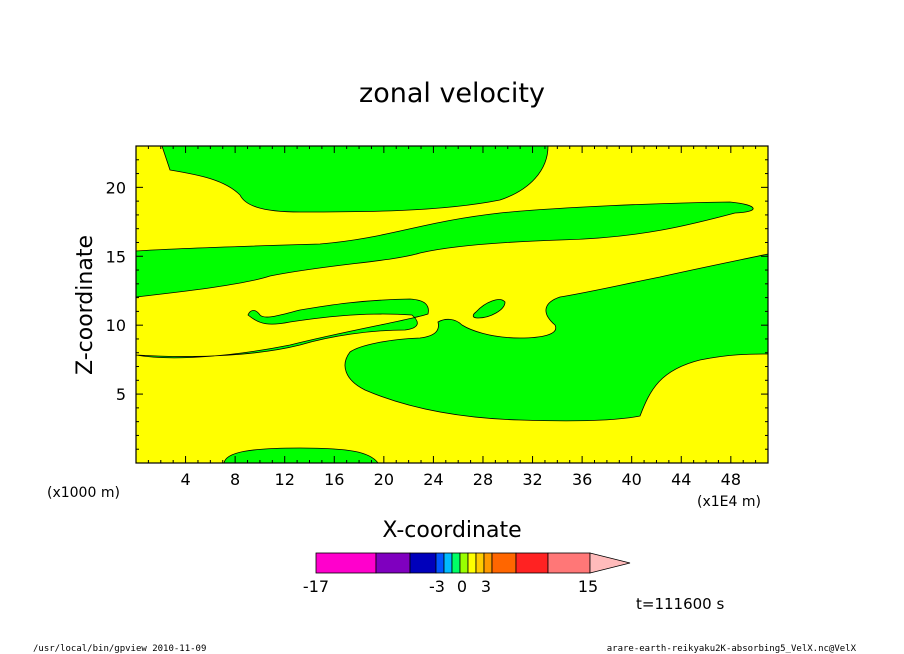 This screenshot has height=654, width=904. Describe the element at coordinates (384, 479) in the screenshot. I see `x-tick-label: 20` at that location.